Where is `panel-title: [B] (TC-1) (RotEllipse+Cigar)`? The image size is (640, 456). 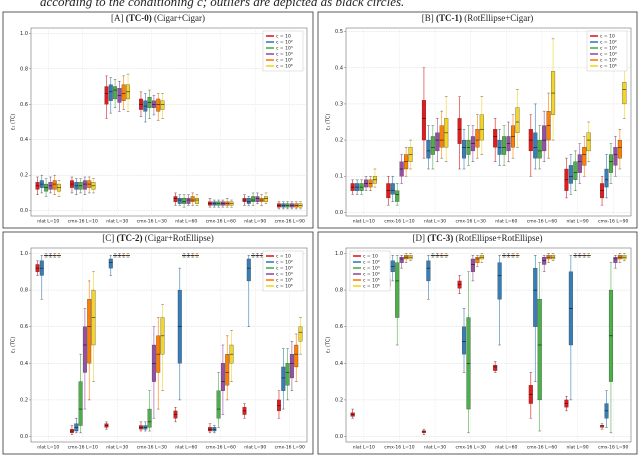
panel-title: [B] (TC-1) (RotEllipse+Cigar) is located at coordinates (478, 18).